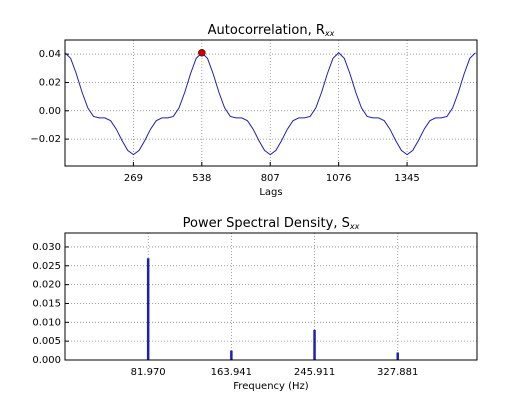 The image size is (530, 400). Describe the element at coordinates (266, 223) in the screenshot. I see `title-text: Power Spectral Density, S` at that location.